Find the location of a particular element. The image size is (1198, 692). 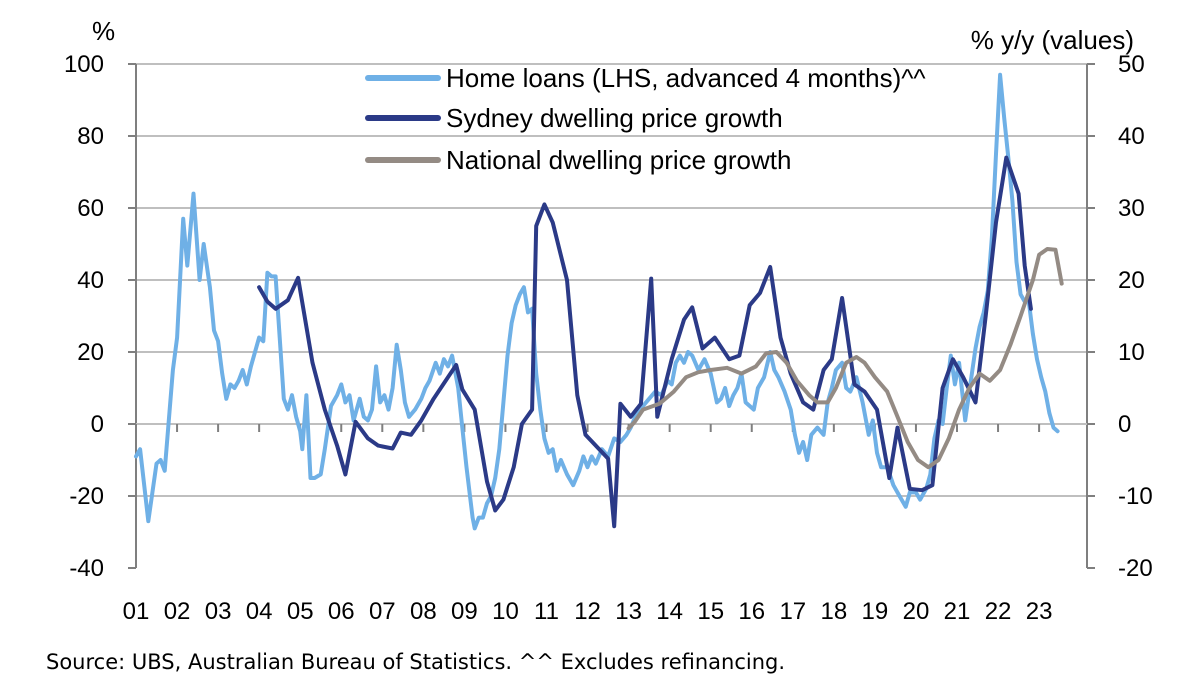

right-tick-label: 20 is located at coordinates (1131, 280).